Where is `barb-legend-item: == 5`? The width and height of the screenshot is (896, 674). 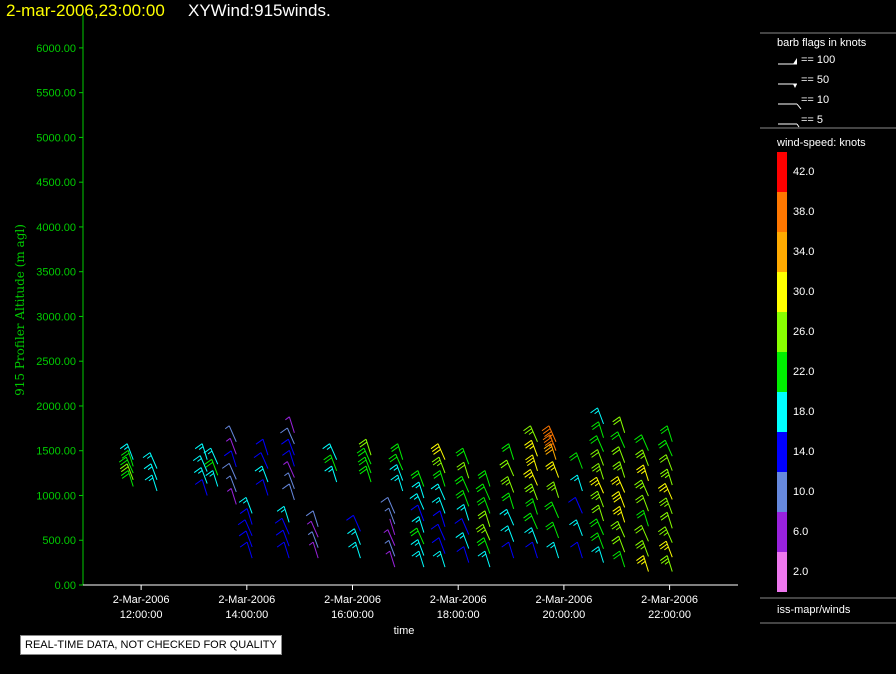 barb-legend-item: == 5 is located at coordinates (800, 121).